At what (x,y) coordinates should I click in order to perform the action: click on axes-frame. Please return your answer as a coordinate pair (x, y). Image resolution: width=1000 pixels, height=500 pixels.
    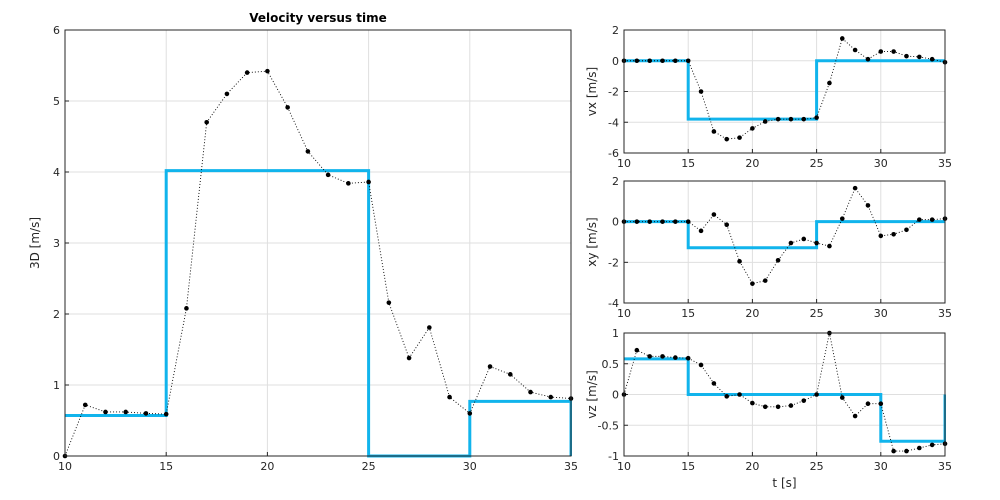
    Looking at the image, I should click on (784, 394).